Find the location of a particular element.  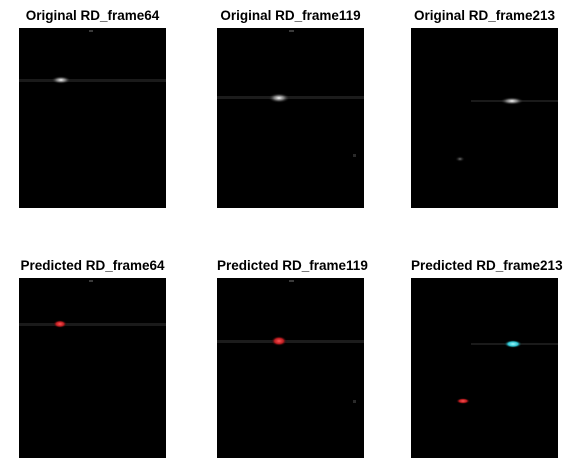

panel-original-frame119: Original RD_frame119 is located at coordinates (290, 107).